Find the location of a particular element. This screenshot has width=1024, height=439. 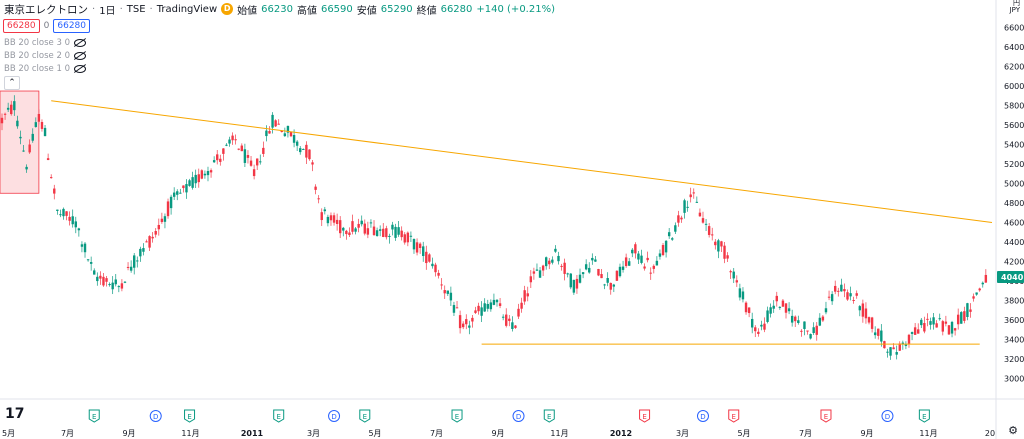

tradingview-logo-icon: 17 is located at coordinates (15, 414).